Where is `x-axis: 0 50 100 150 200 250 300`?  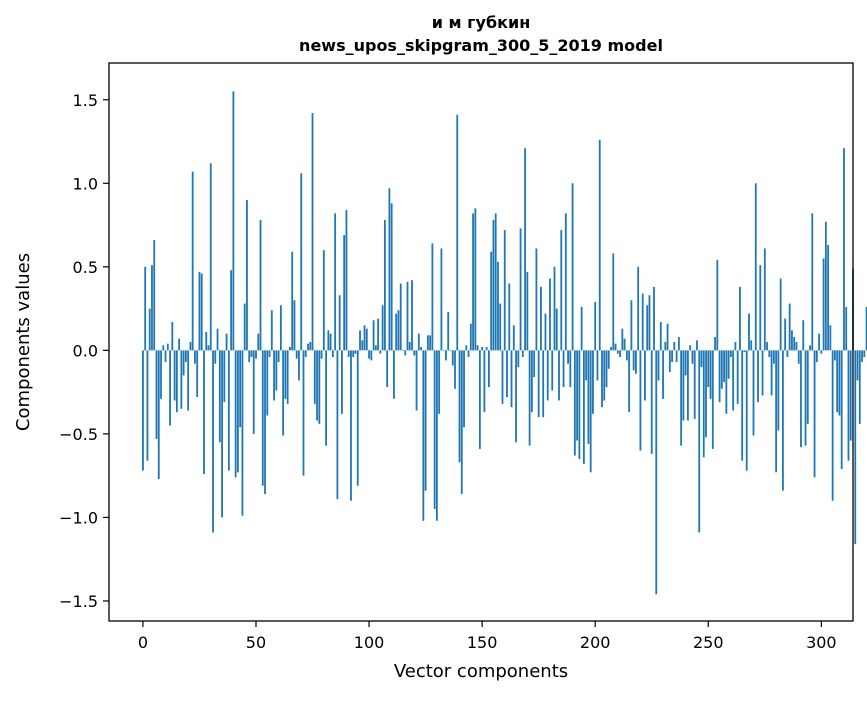
x-axis: 0 50 100 150 200 250 300 is located at coordinates (487, 636).